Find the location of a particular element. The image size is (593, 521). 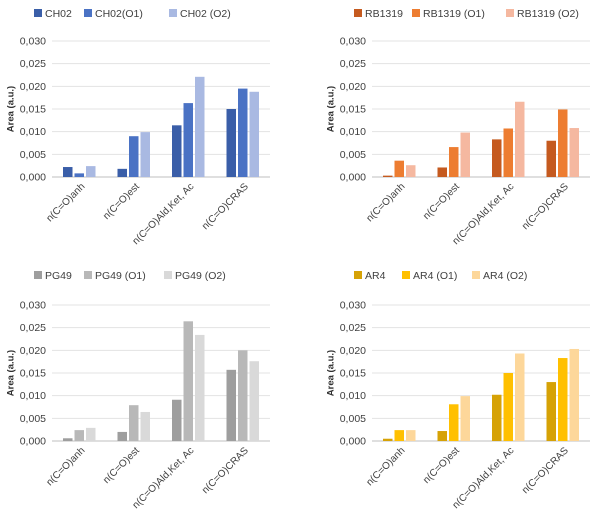

legend-entry: AR4 (O1) is located at coordinates (435, 276).